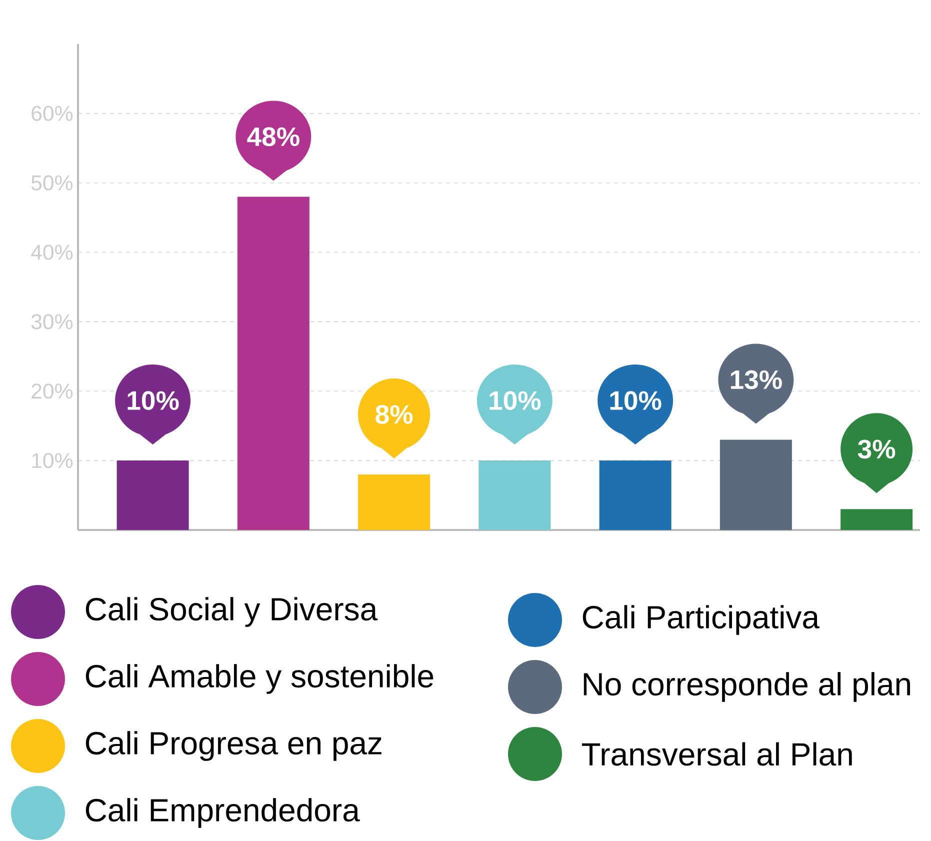 This screenshot has width=931, height=841. I want to click on legend-label: Transversal al Plan, so click(717, 754).